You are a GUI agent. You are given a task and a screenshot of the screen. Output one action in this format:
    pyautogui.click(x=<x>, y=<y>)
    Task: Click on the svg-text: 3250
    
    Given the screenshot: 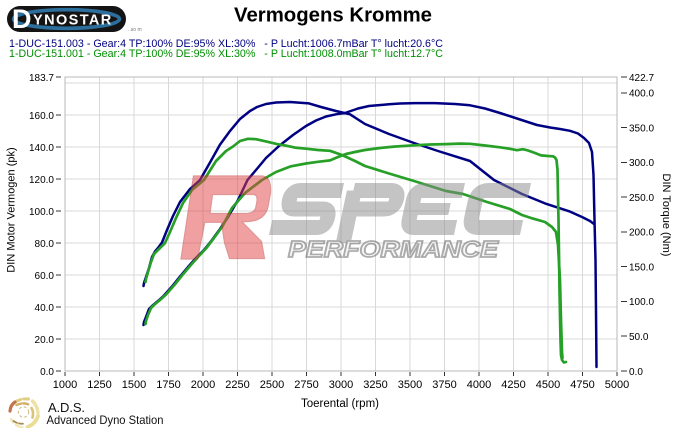 What is the action you would take?
    pyautogui.click(x=375, y=385)
    